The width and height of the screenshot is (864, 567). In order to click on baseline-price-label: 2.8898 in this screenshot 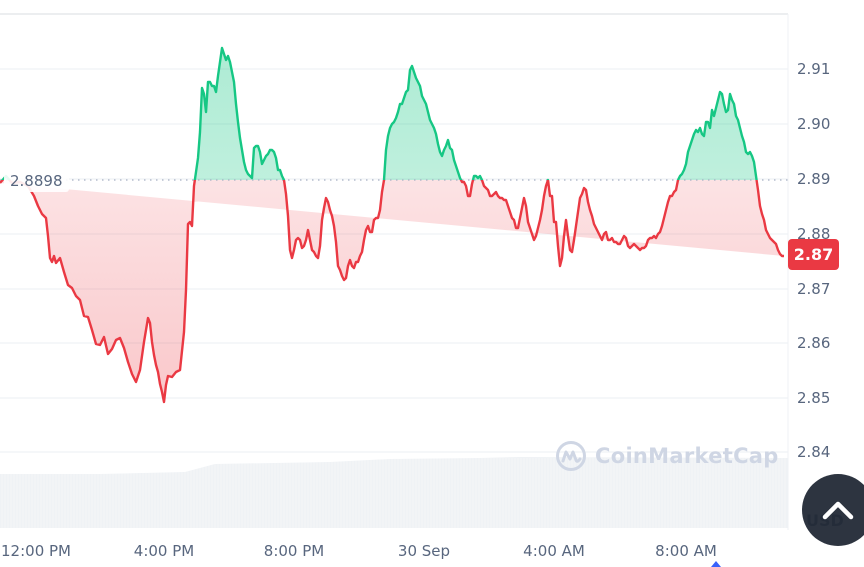, I will do `click(36, 181)`.